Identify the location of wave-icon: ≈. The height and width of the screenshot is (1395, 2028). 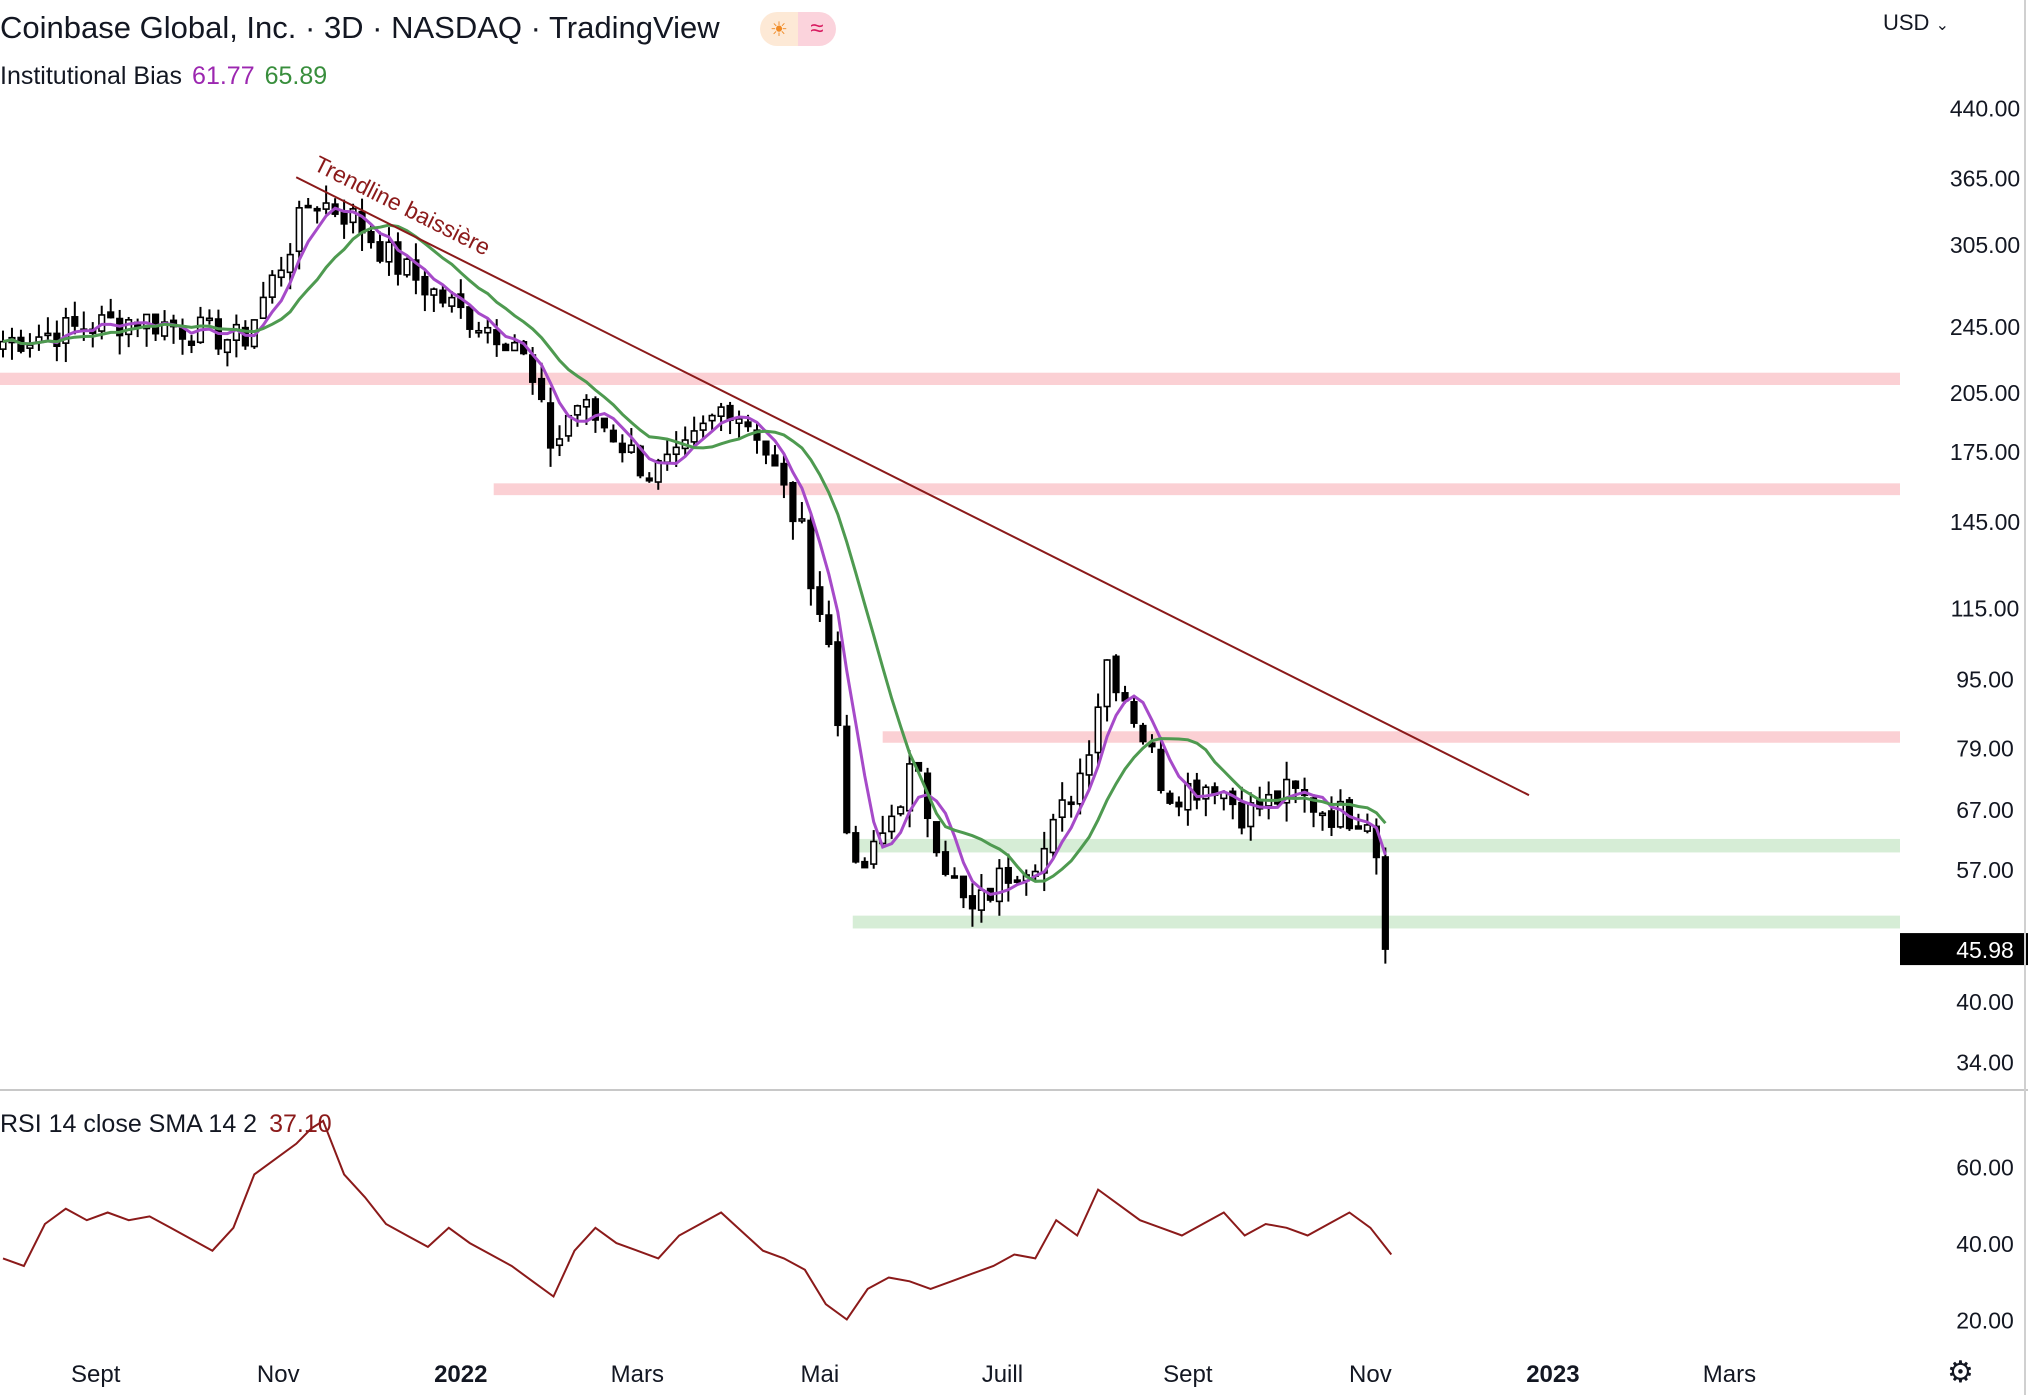
(817, 29).